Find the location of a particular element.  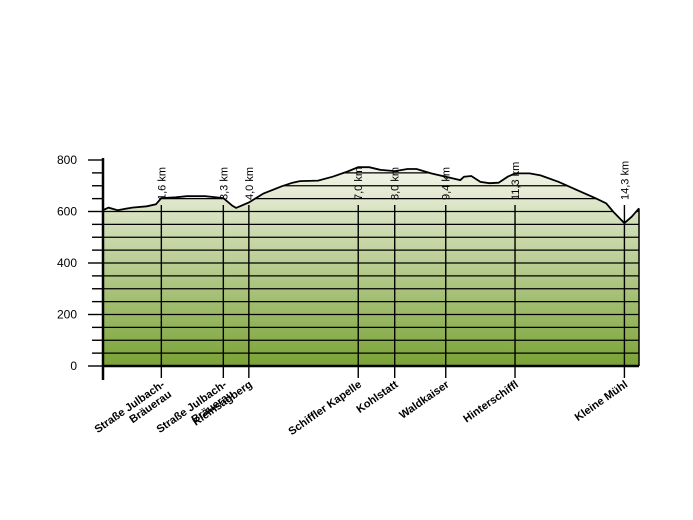

place-label: Waldkaiser is located at coordinates (424, 399).